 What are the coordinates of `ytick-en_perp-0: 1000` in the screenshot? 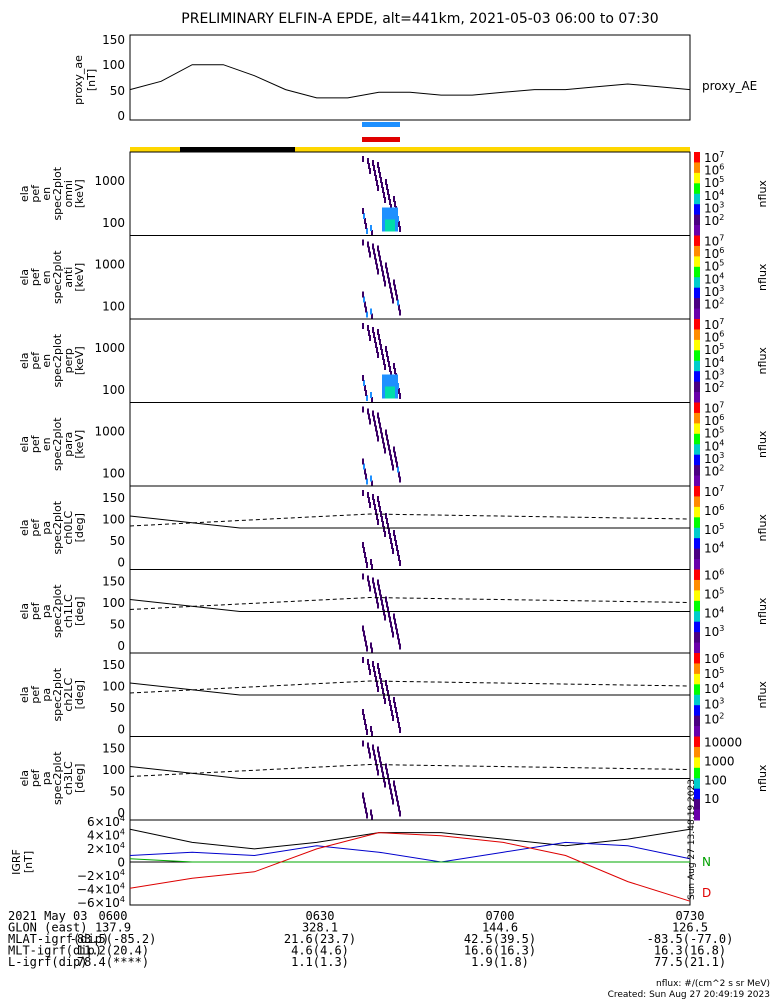 It's located at (109, 348).